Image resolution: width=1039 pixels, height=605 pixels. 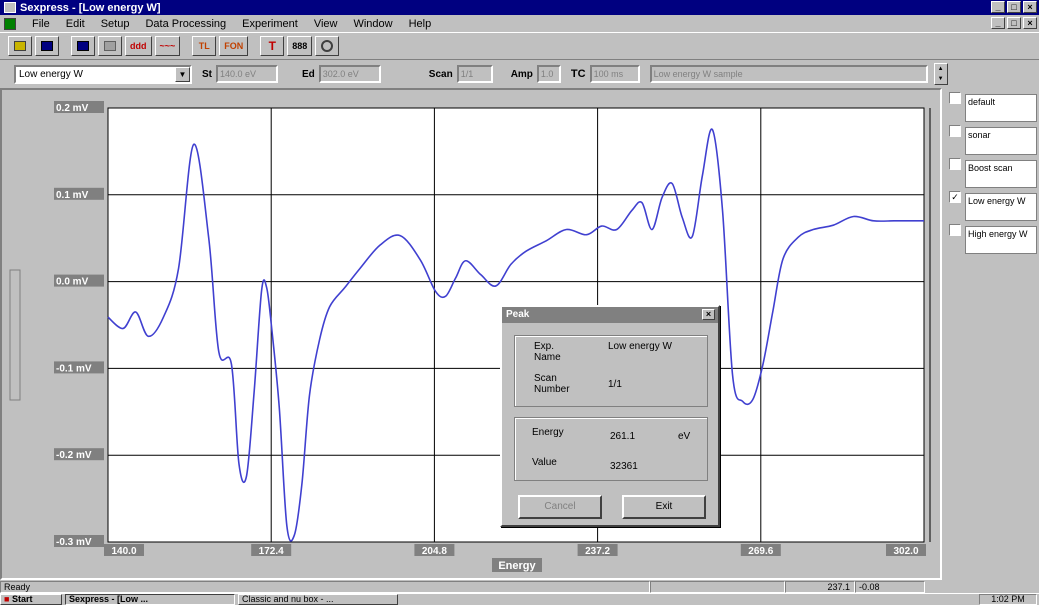 I want to click on x-axis-label-bg, so click(x=517, y=565).